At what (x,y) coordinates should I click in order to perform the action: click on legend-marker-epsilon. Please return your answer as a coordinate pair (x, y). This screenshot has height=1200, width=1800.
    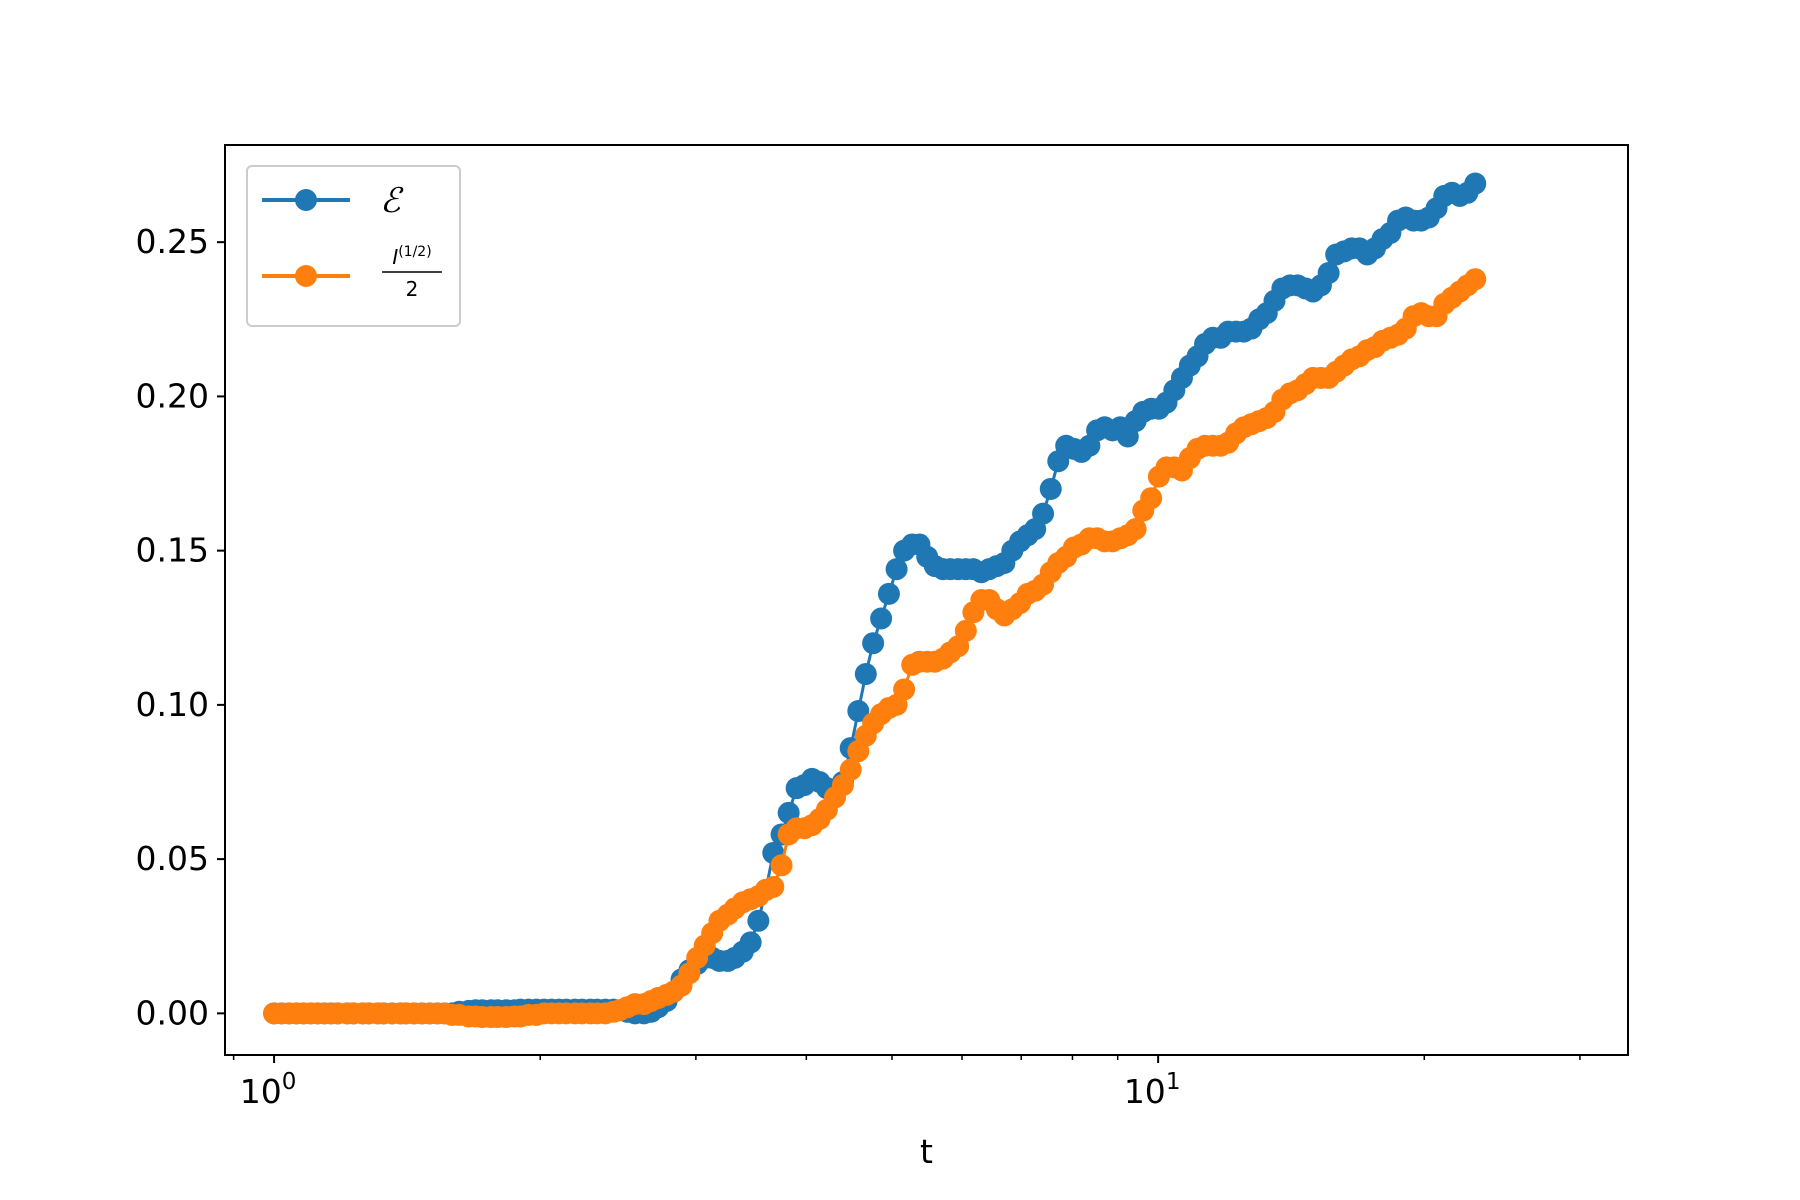
    Looking at the image, I should click on (306, 200).